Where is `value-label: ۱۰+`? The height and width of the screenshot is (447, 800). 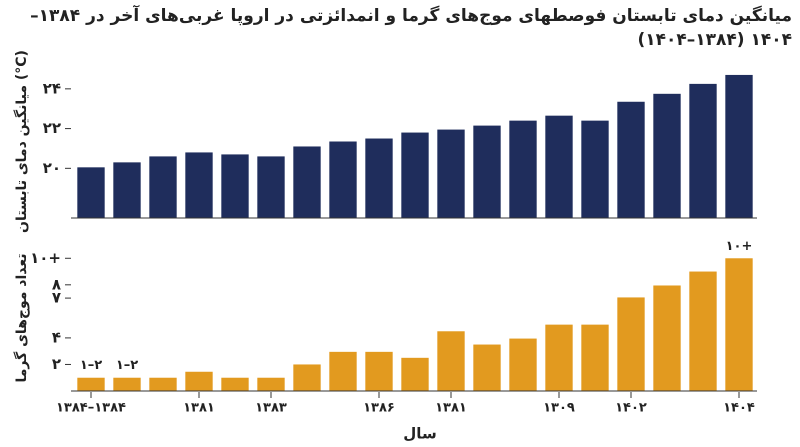 value-label: ۱۰+ is located at coordinates (739, 246).